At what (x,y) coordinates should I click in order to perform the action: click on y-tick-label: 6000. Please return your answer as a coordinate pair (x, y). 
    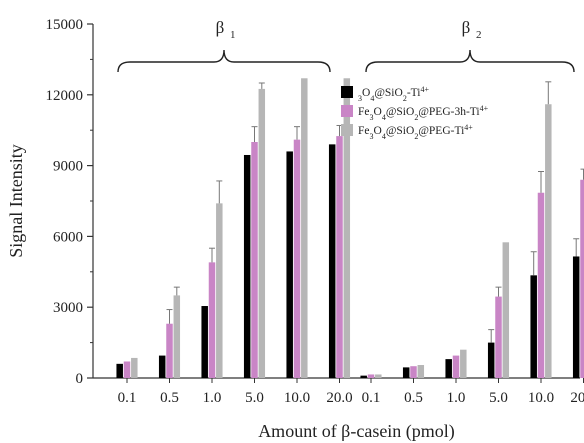
    Looking at the image, I should click on (68, 237).